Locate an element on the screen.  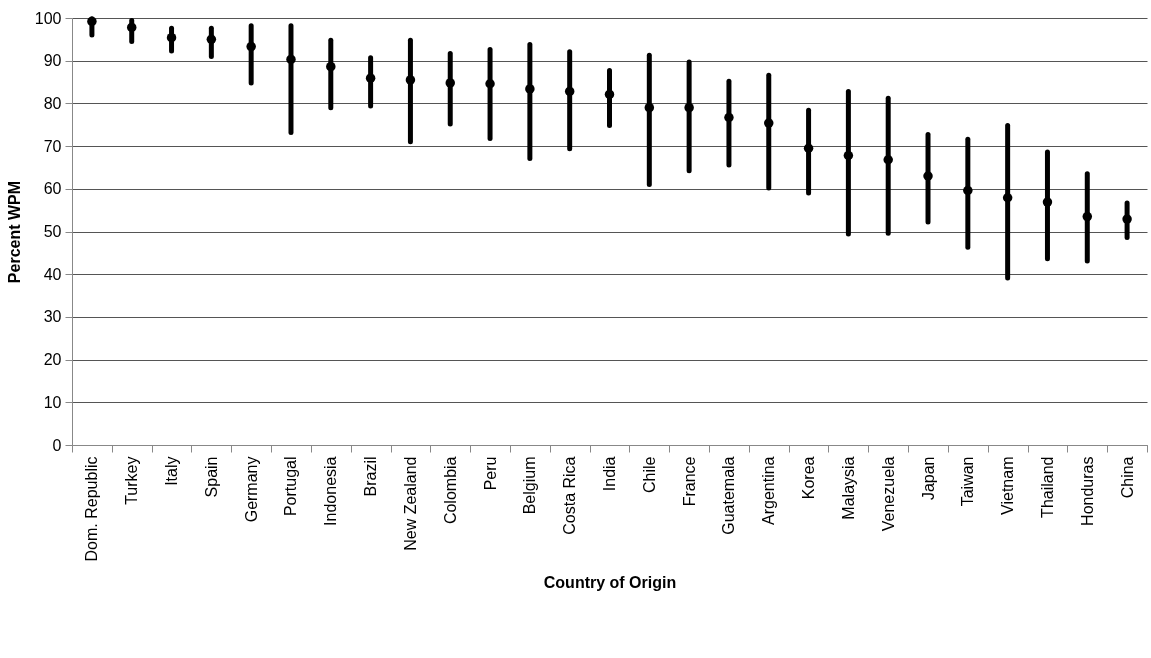
x-tick-label: Italy is located at coordinates (172, 471).